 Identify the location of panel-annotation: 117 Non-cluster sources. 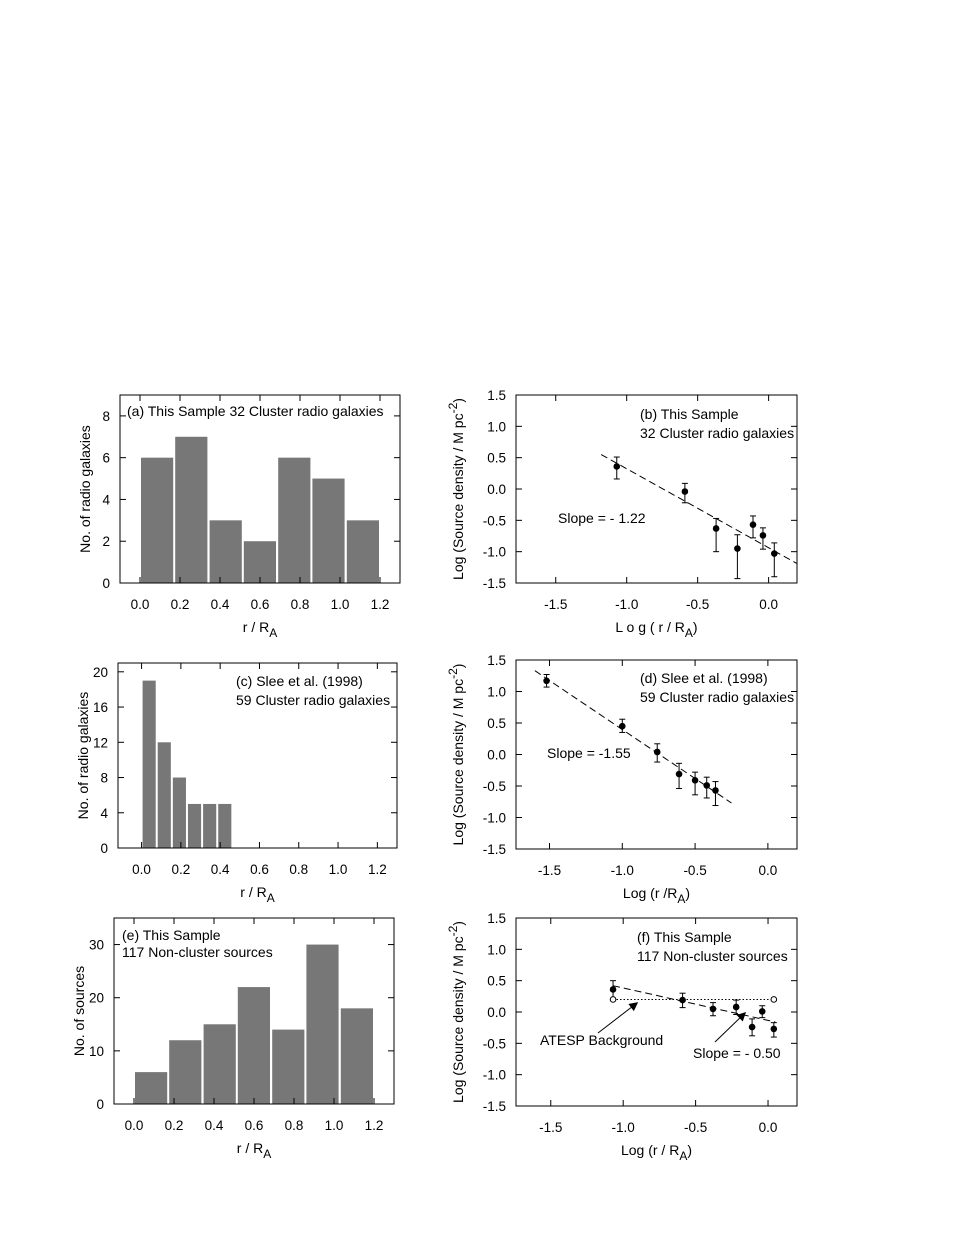
(197, 952).